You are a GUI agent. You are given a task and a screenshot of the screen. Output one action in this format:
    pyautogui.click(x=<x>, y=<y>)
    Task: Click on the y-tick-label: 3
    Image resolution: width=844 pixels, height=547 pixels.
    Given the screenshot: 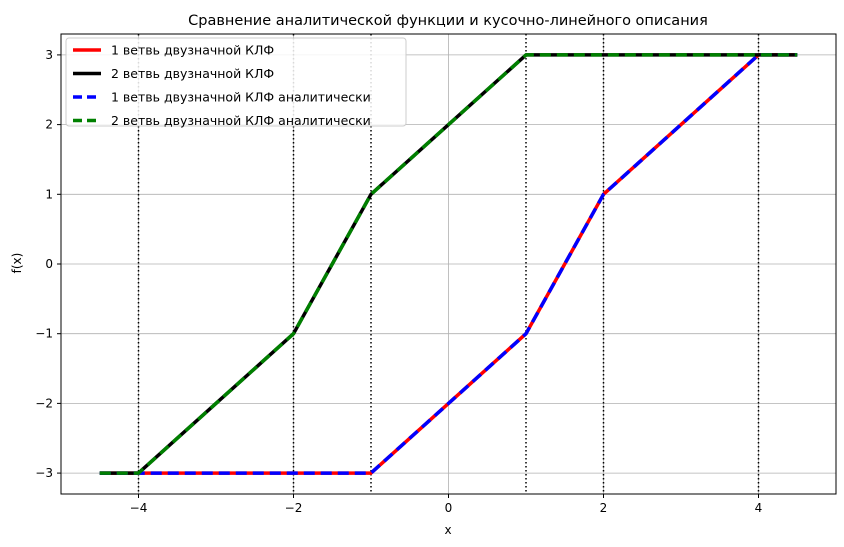 What is the action you would take?
    pyautogui.click(x=49, y=55)
    